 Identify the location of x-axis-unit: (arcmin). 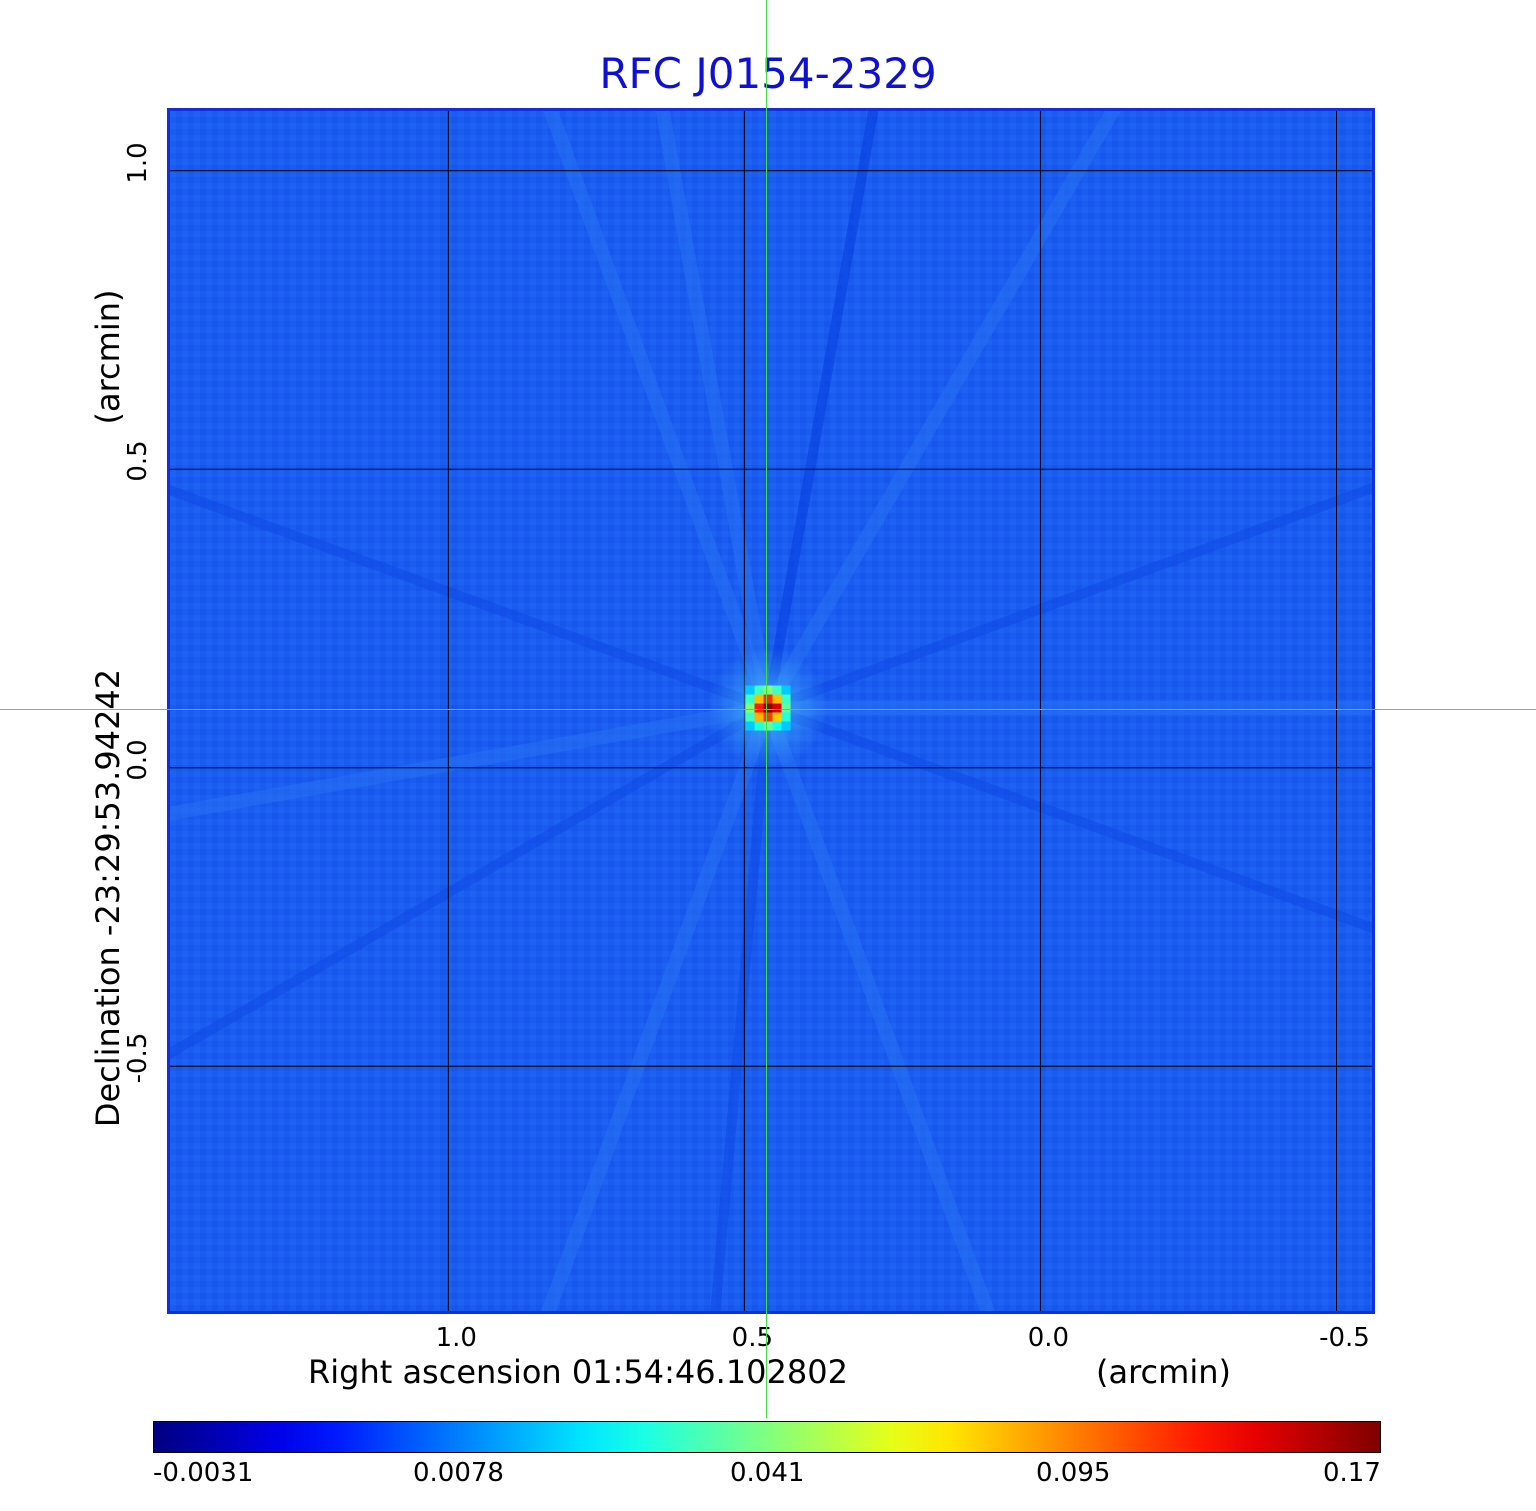
(1163, 1372).